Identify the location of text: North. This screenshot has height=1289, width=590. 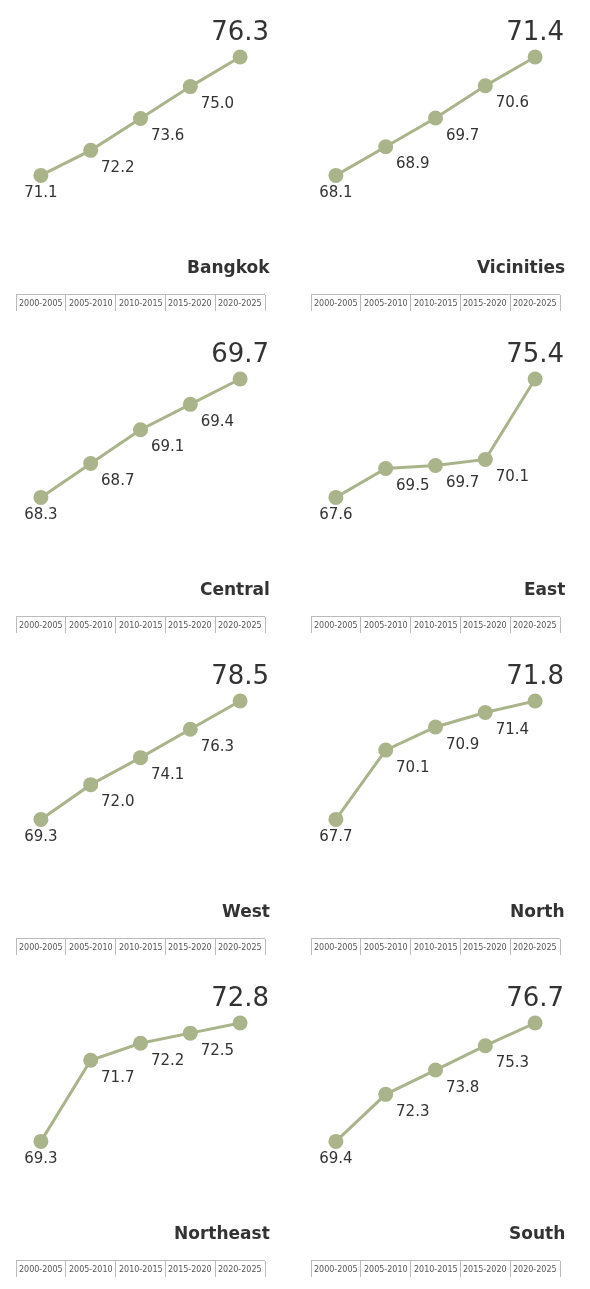
(537, 911).